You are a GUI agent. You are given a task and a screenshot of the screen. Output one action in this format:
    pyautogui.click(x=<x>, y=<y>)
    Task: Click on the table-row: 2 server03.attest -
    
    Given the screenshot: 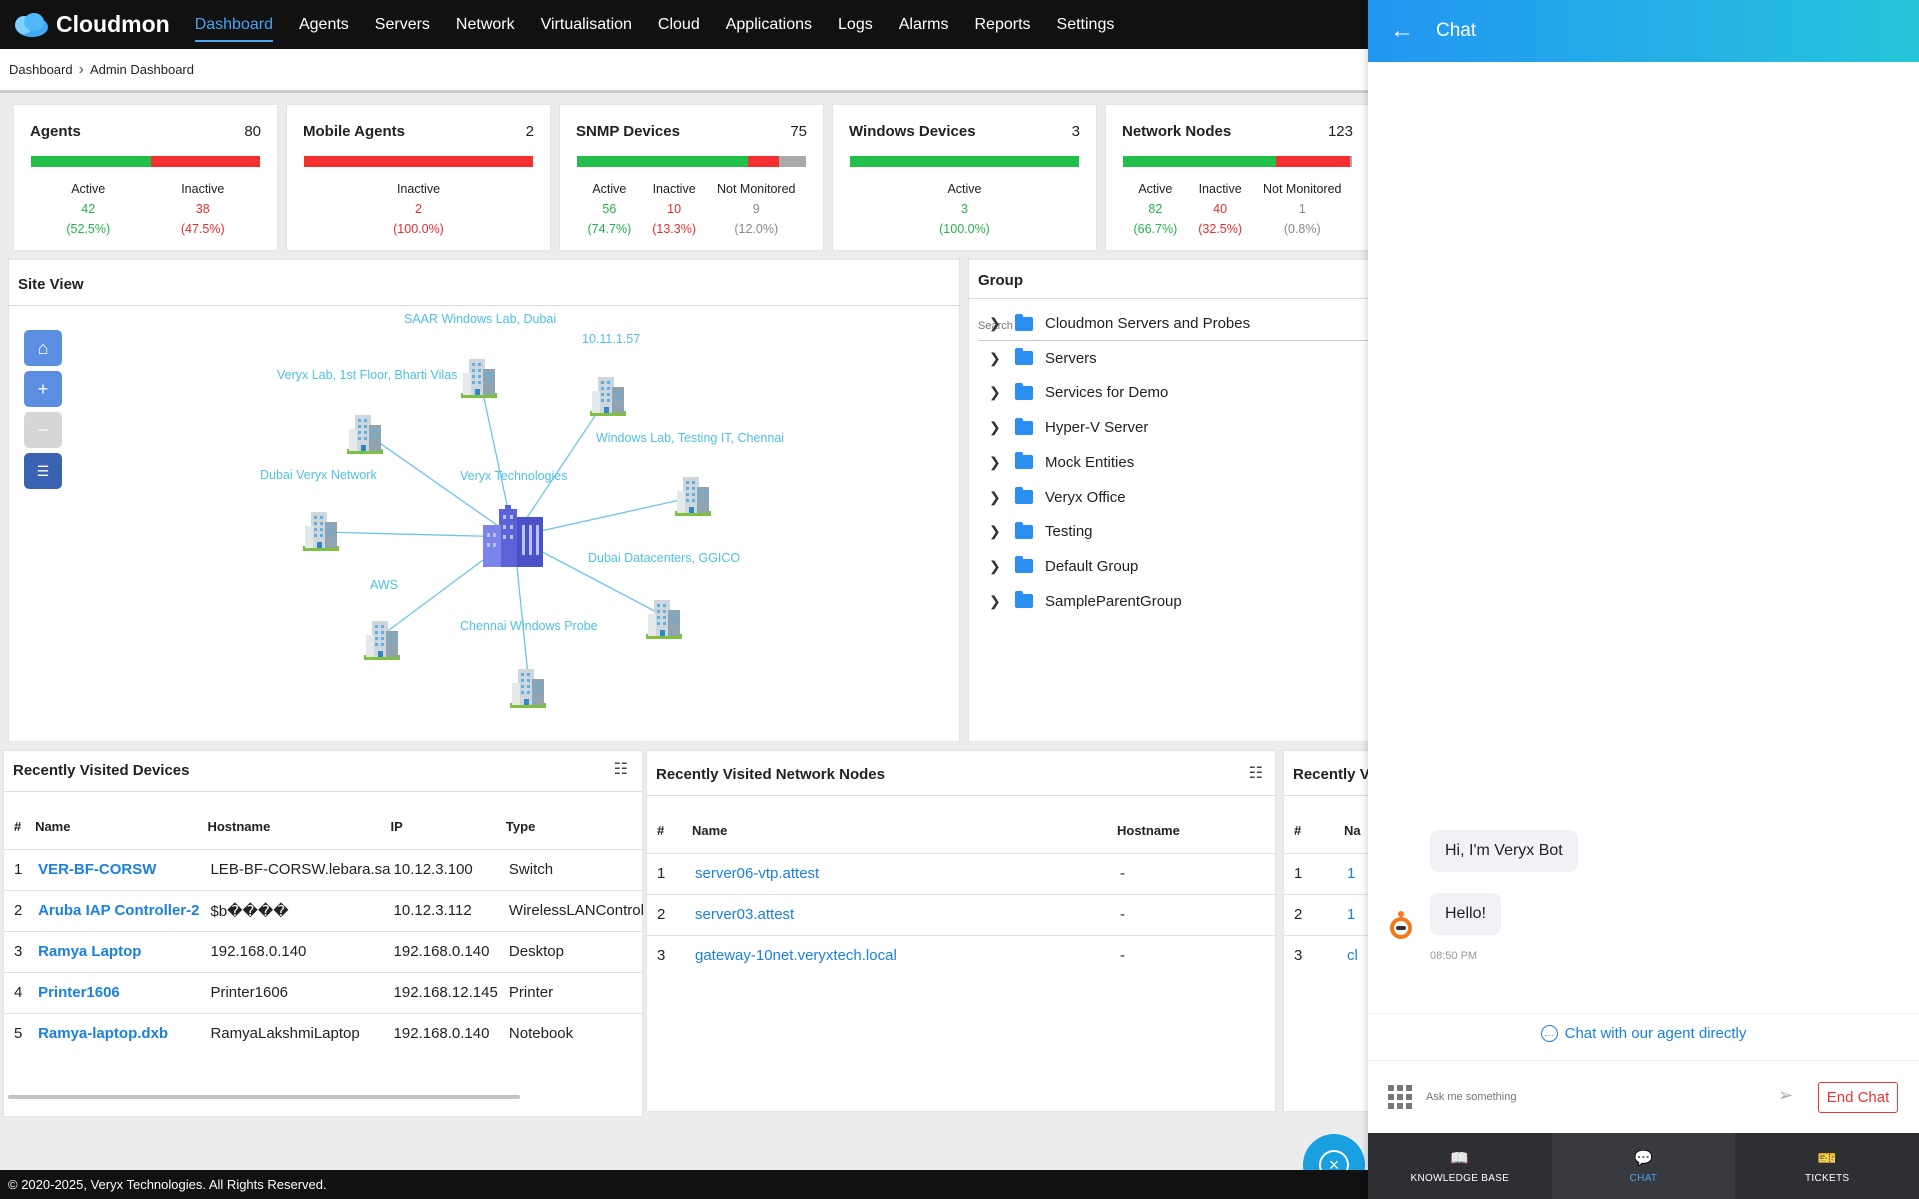 What is the action you would take?
    pyautogui.click(x=962, y=914)
    